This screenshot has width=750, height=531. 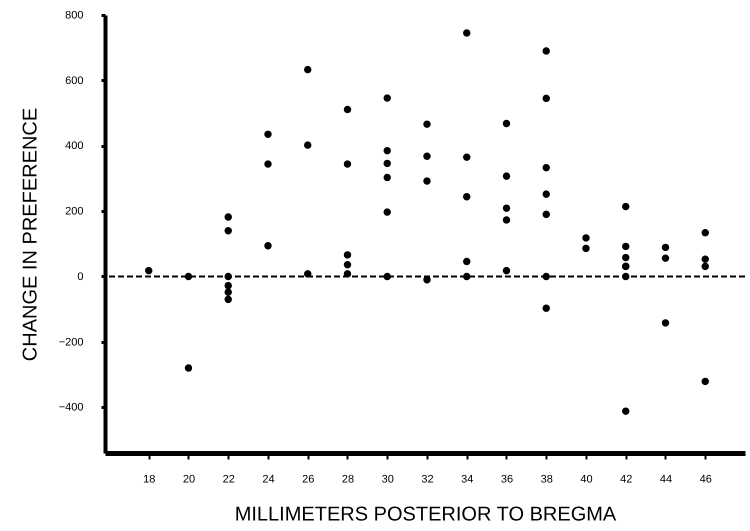 I want to click on x-tick-label: 24, so click(x=268, y=480).